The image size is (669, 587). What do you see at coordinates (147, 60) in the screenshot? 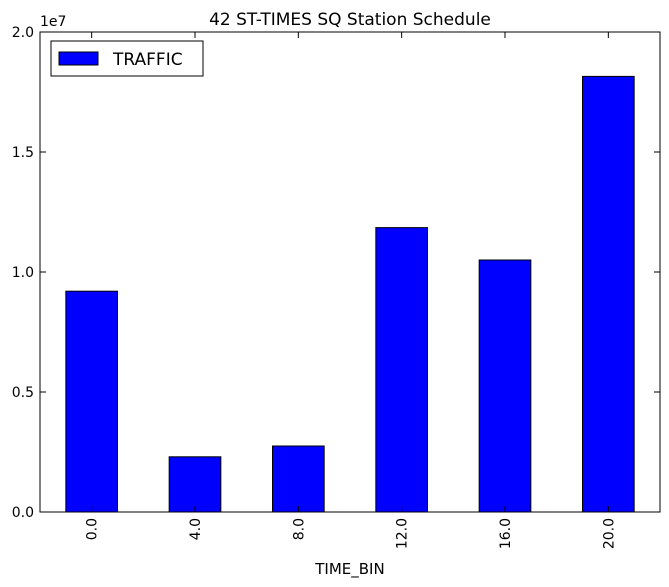
I see `legend-label: TRAFFIC` at bounding box center [147, 60].